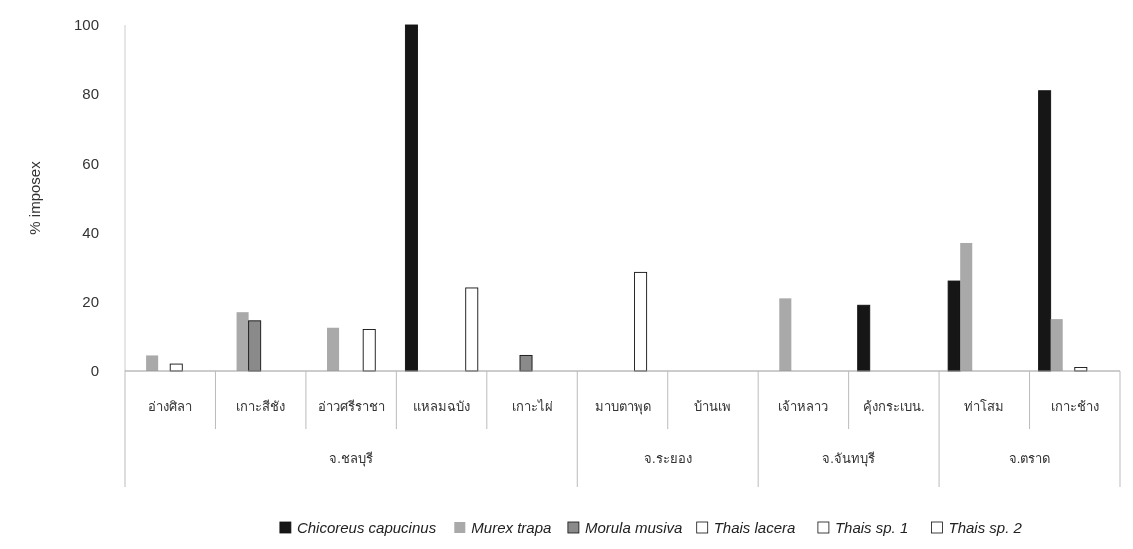 This screenshot has width=1133, height=549. I want to click on x-tick-label: เกาะไผ่, so click(532, 406).